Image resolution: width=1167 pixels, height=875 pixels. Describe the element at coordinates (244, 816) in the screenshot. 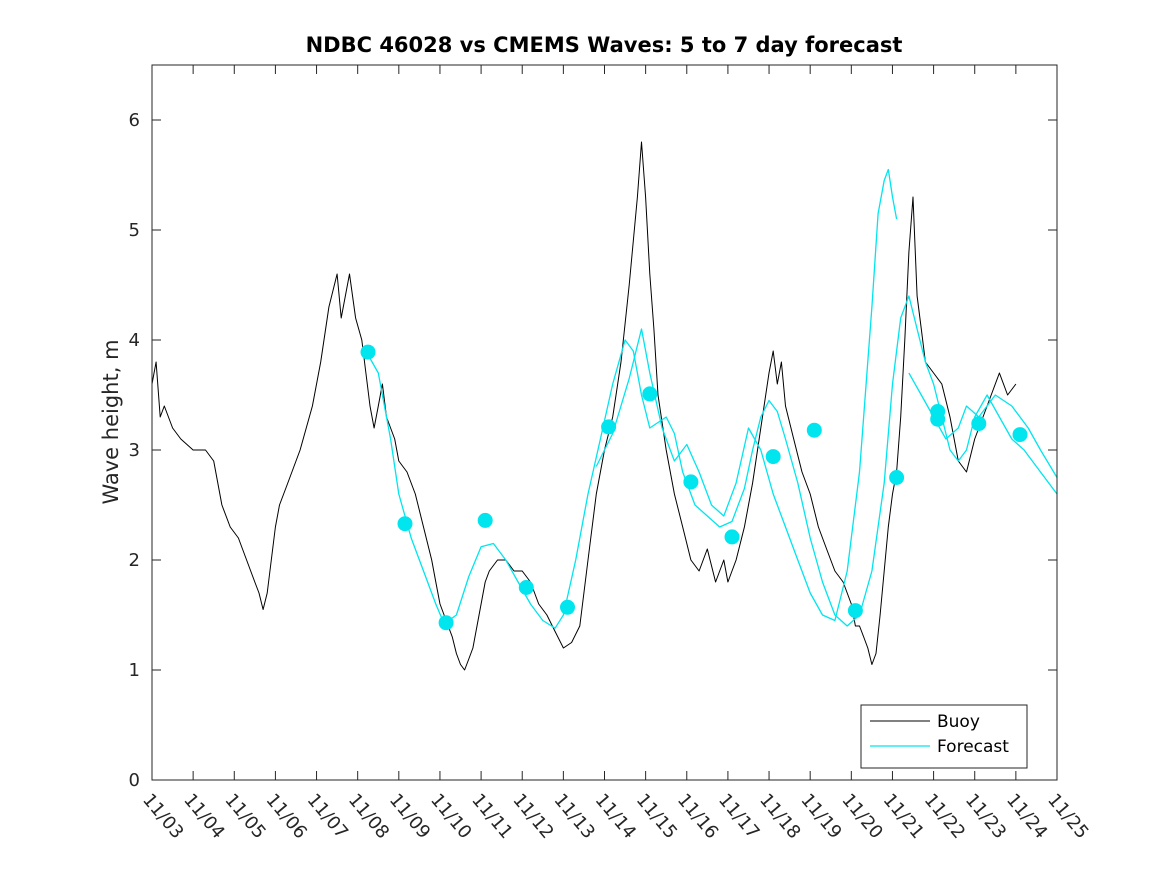

I see `x-tick-label-2: 11/05` at that location.